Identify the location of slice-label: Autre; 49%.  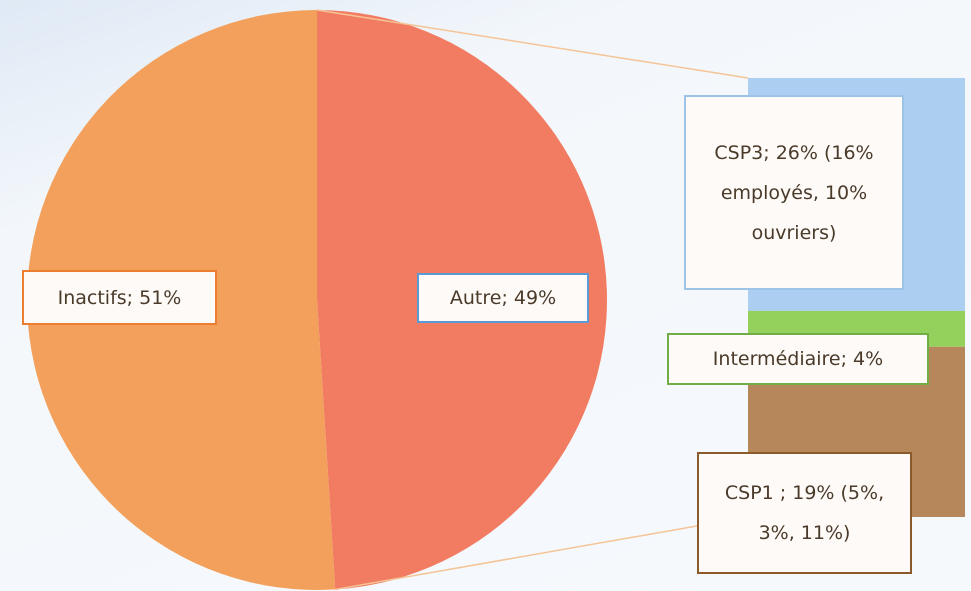
(503, 298).